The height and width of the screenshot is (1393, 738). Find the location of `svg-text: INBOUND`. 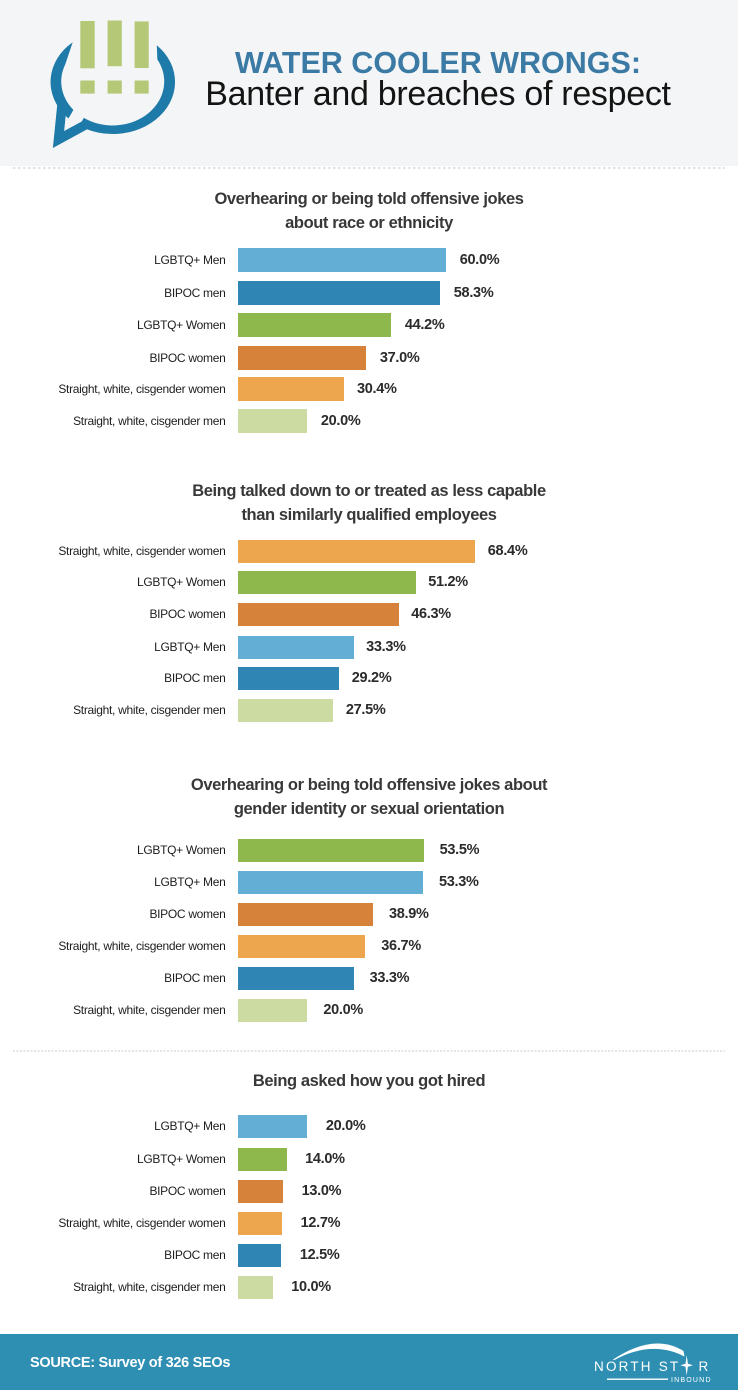

svg-text: INBOUND is located at coordinates (691, 1380).